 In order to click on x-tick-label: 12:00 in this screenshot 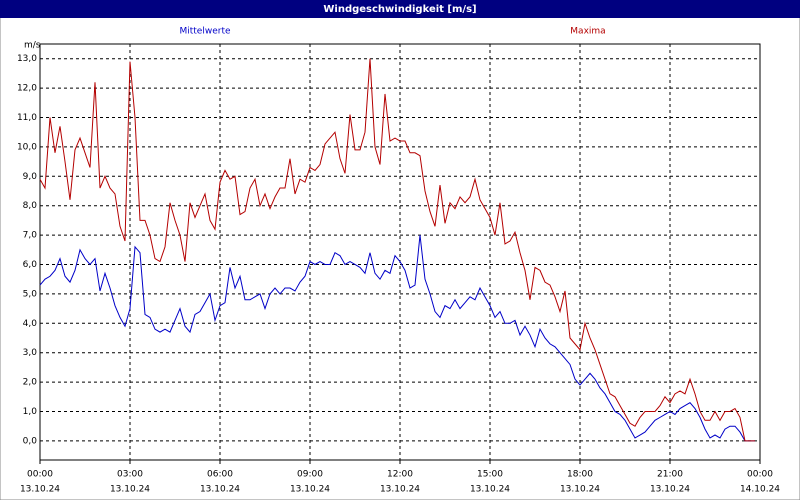, I will do `click(400, 475)`.